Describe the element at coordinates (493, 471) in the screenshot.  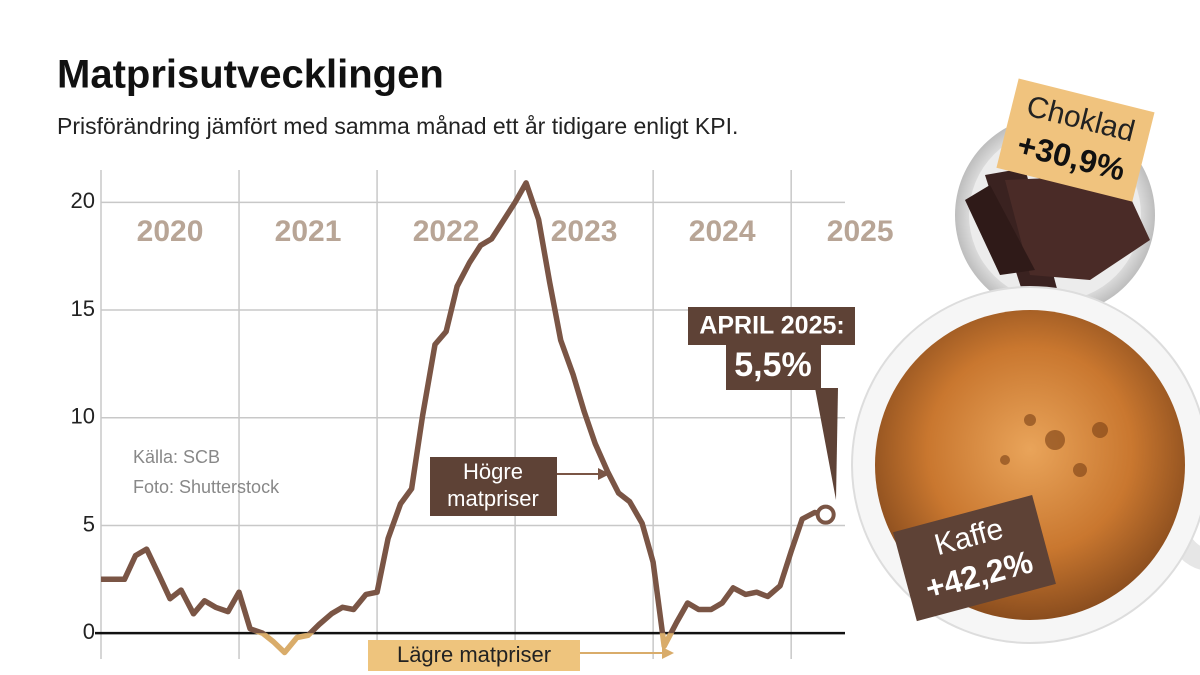
I see `annotation-text: Högre` at that location.